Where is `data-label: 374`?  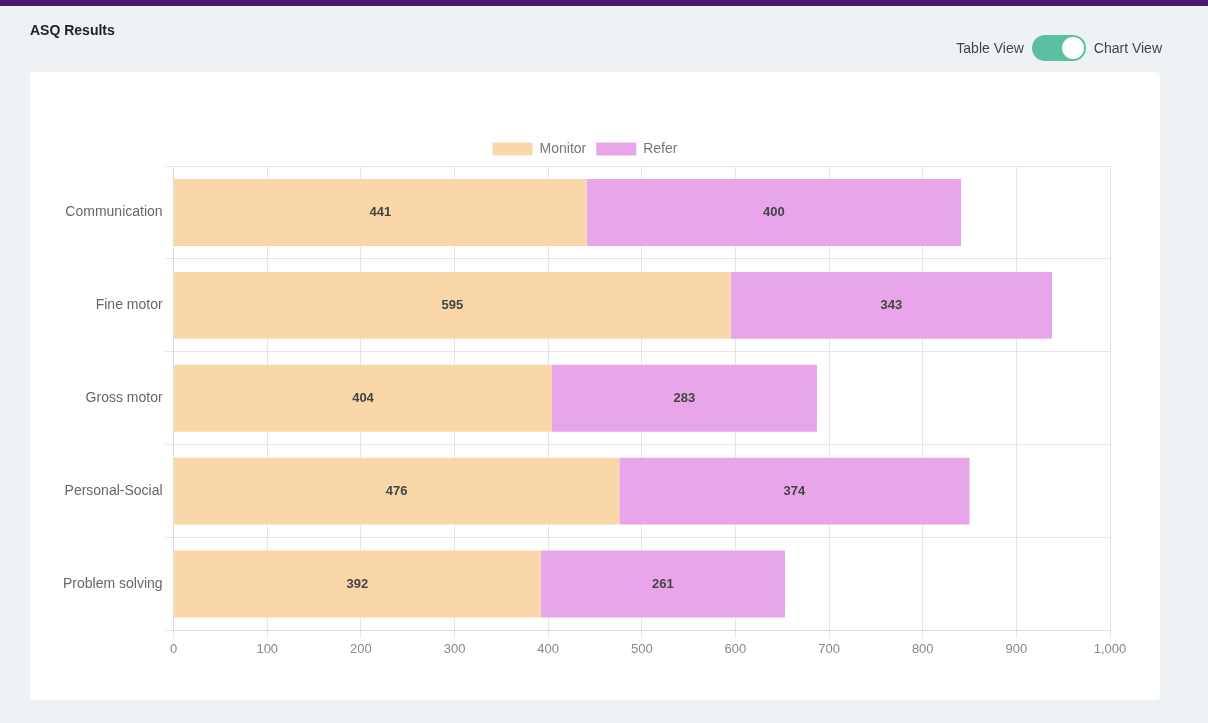 data-label: 374 is located at coordinates (795, 490).